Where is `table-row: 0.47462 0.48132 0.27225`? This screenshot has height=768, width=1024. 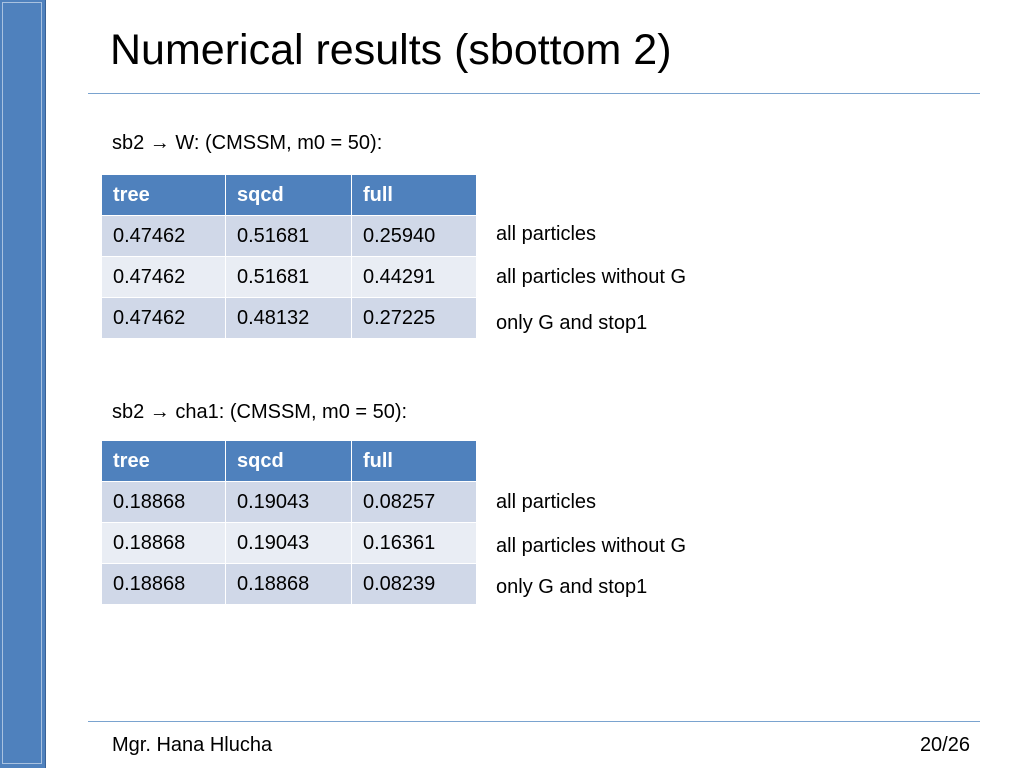
table-row: 0.47462 0.48132 0.27225 is located at coordinates (289, 318).